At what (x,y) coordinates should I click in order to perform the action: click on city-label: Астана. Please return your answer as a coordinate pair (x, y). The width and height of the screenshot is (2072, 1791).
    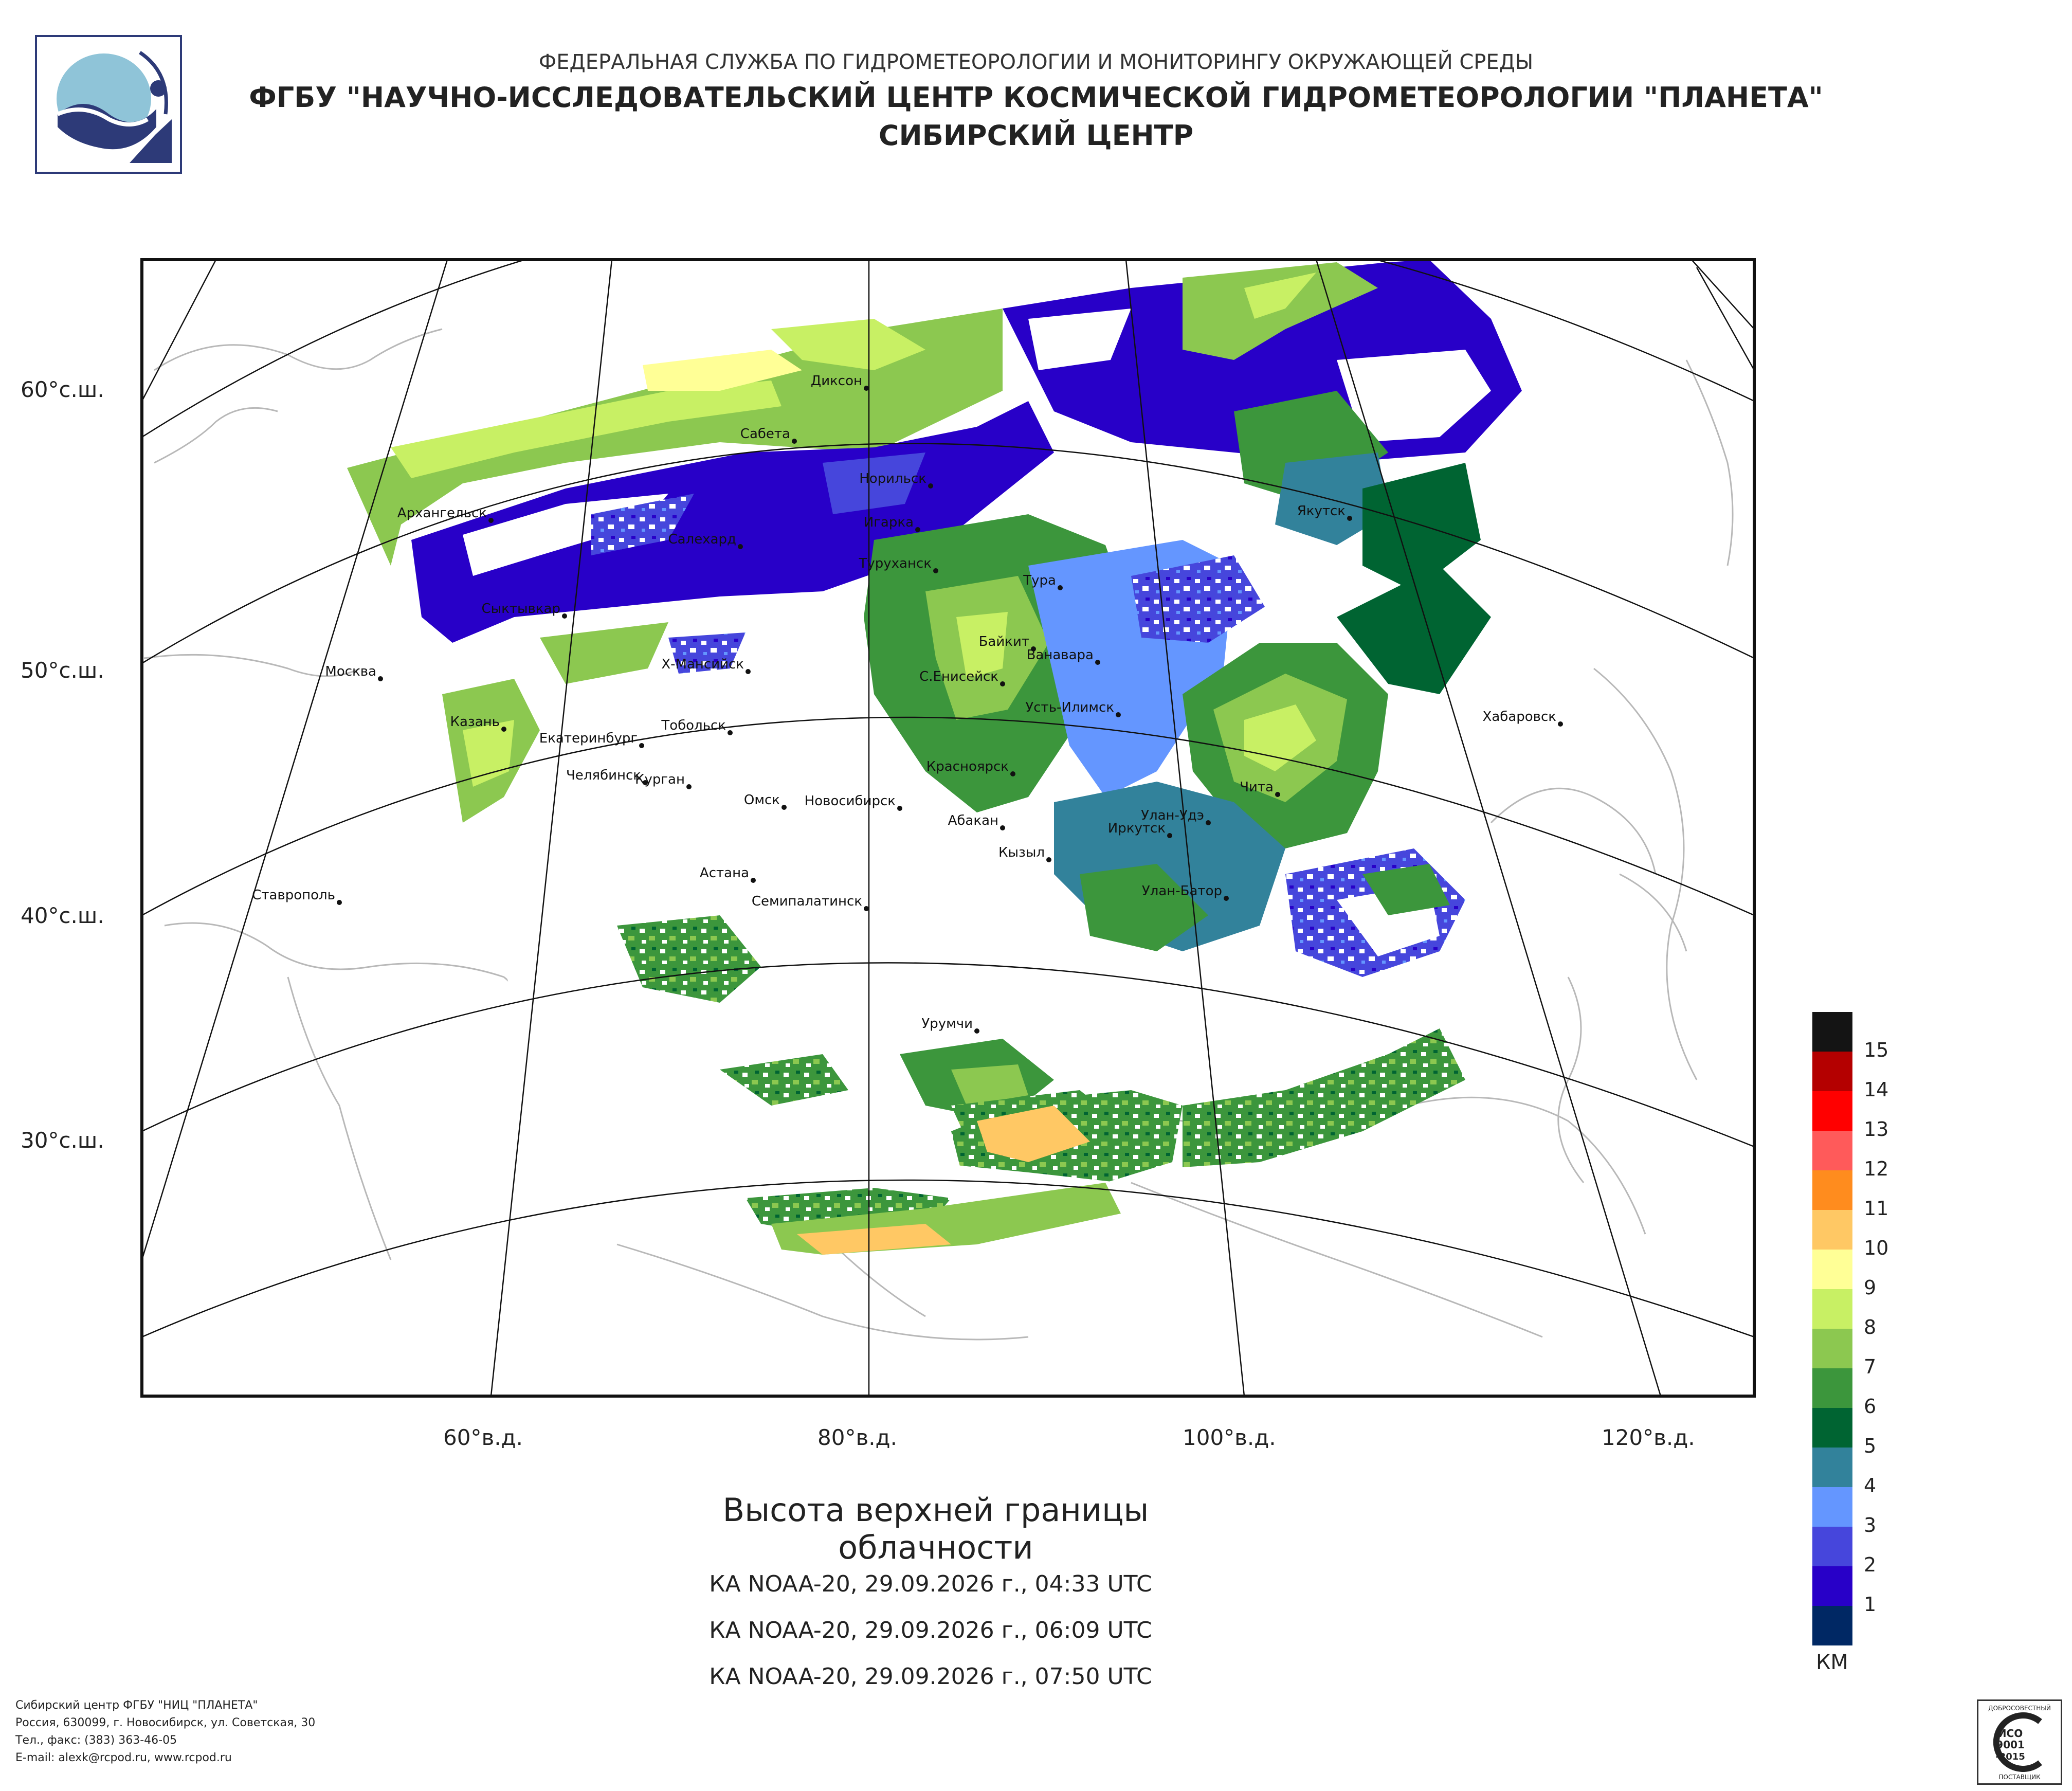
    Looking at the image, I should click on (724, 873).